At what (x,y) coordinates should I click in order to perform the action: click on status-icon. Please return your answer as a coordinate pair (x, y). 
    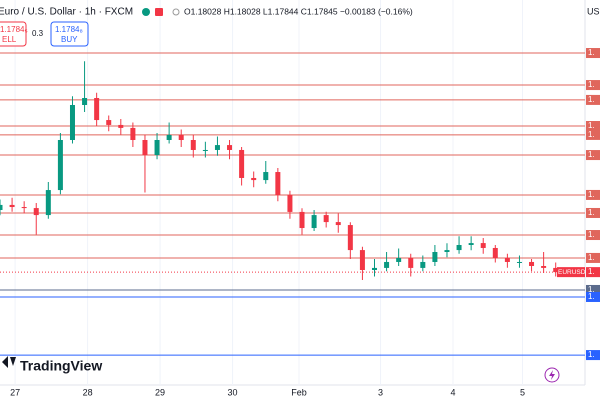
    Looking at the image, I should click on (176, 12).